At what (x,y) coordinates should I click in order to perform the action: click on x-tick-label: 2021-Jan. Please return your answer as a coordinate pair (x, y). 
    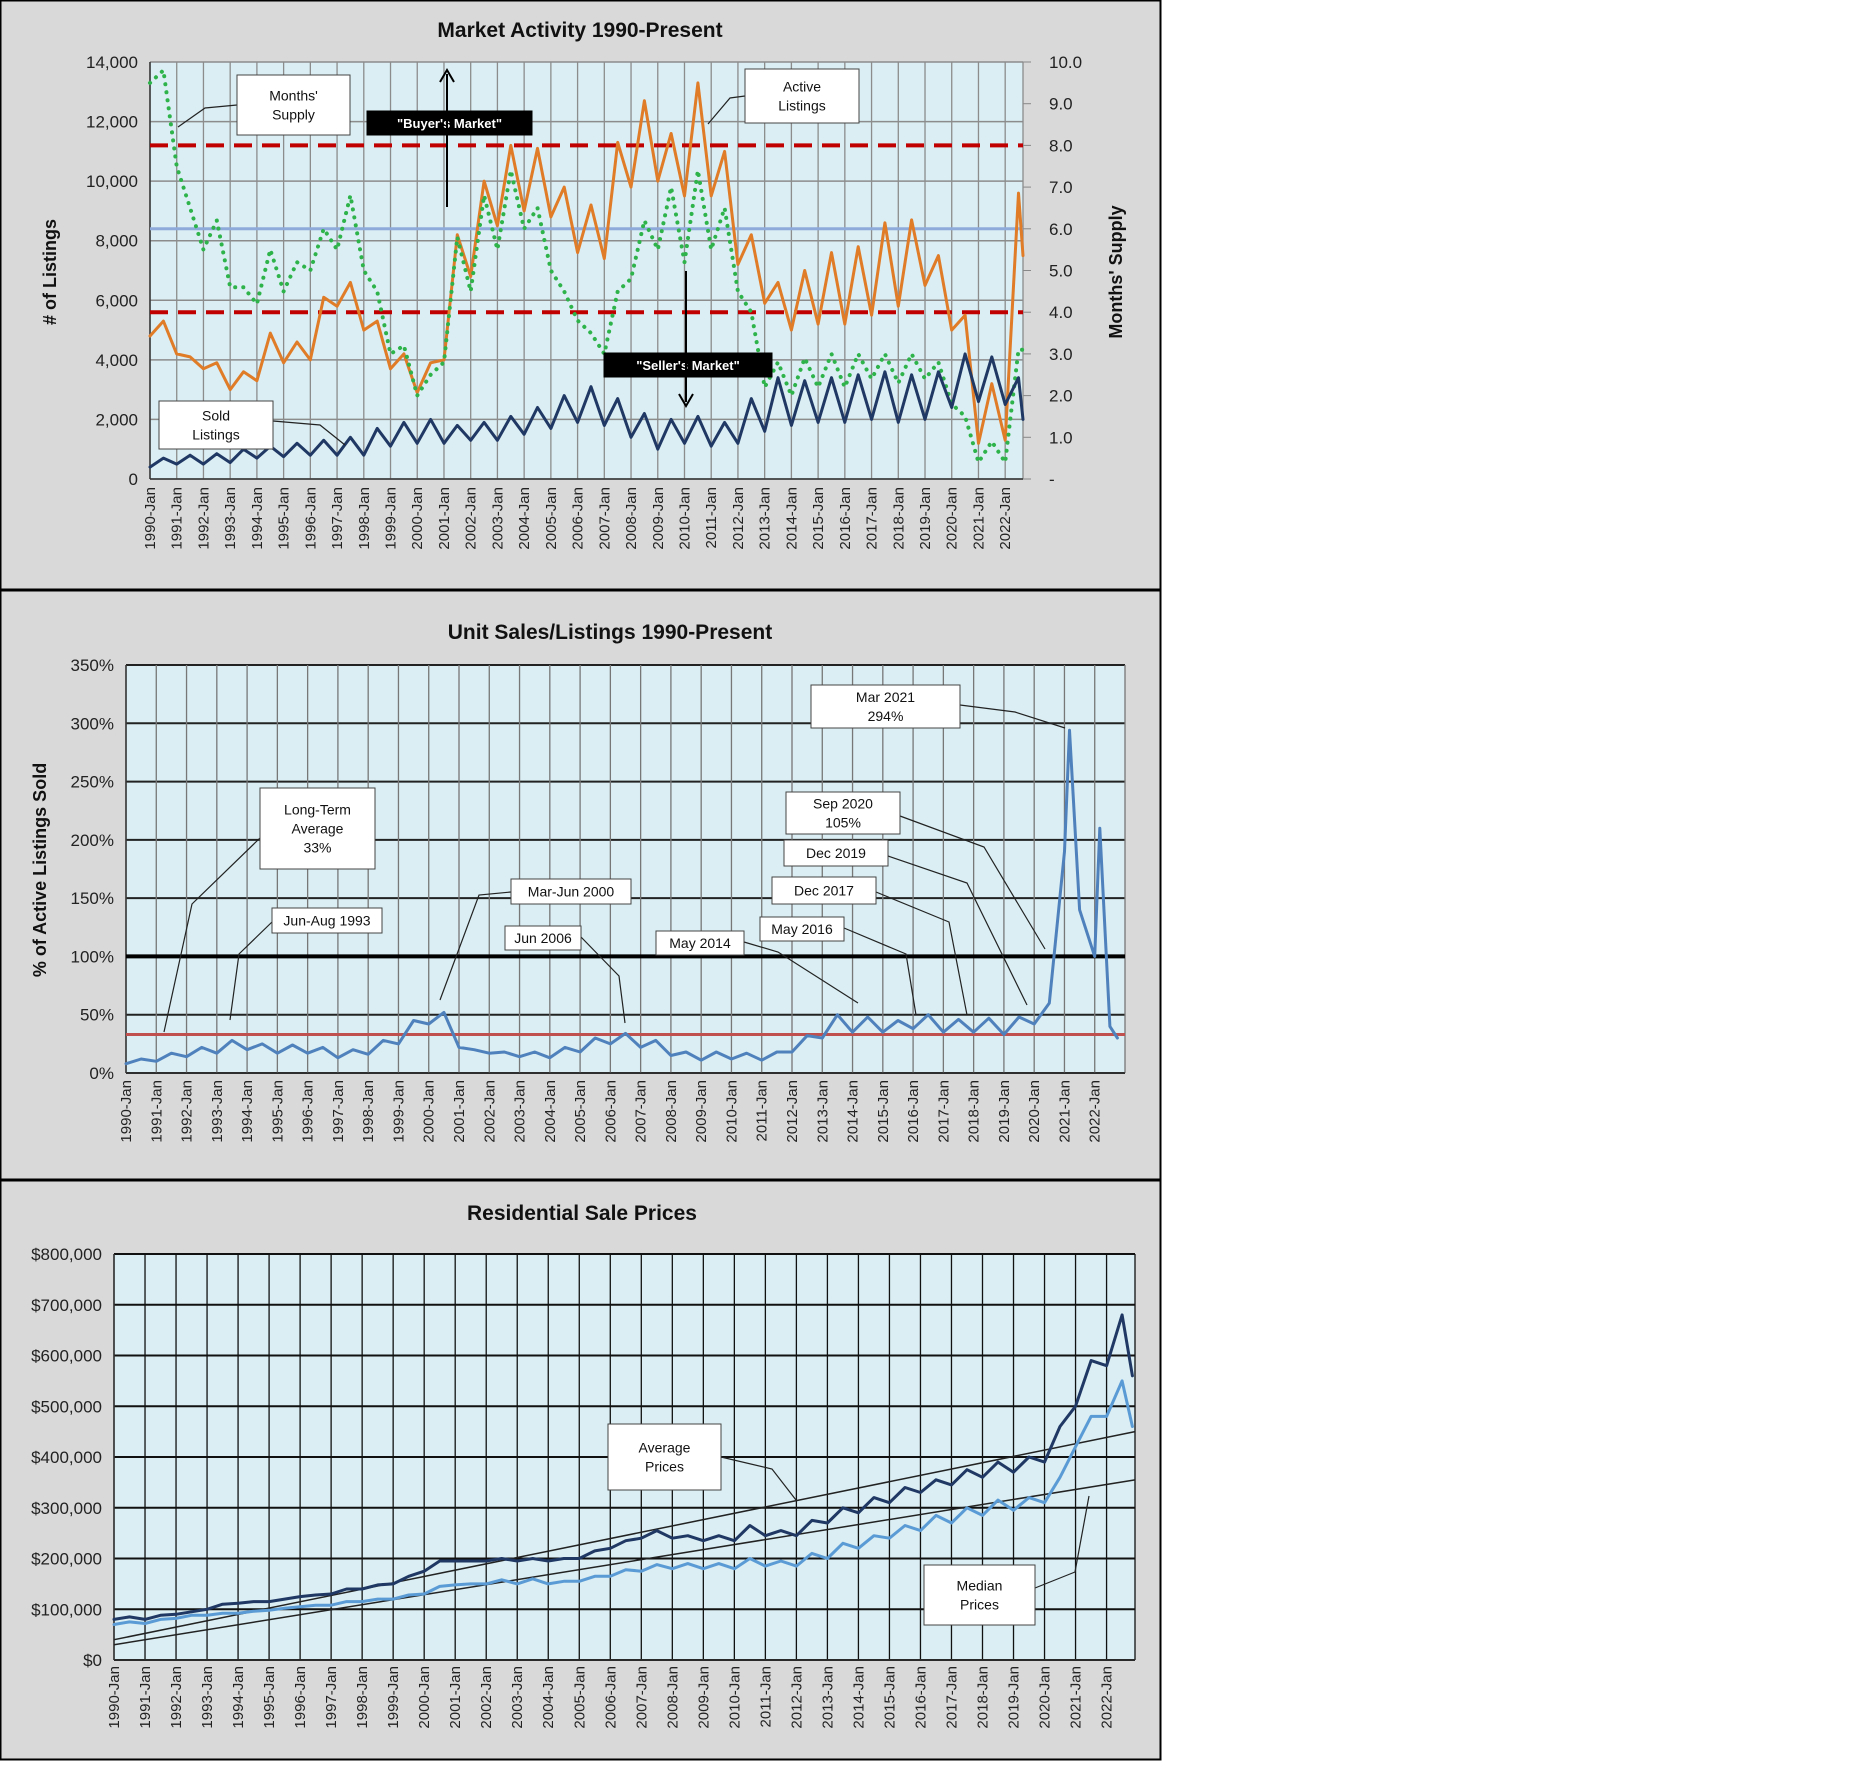
    Looking at the image, I should click on (978, 518).